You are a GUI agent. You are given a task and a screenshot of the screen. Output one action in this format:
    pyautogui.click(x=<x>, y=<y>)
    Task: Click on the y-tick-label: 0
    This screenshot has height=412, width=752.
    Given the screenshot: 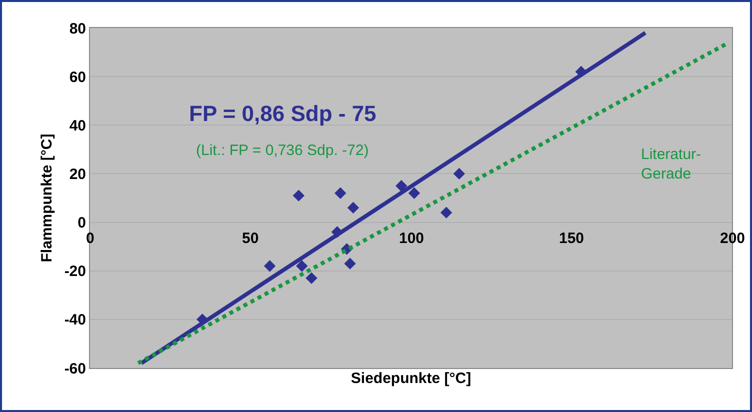 What is the action you would take?
    pyautogui.click(x=82, y=223)
    